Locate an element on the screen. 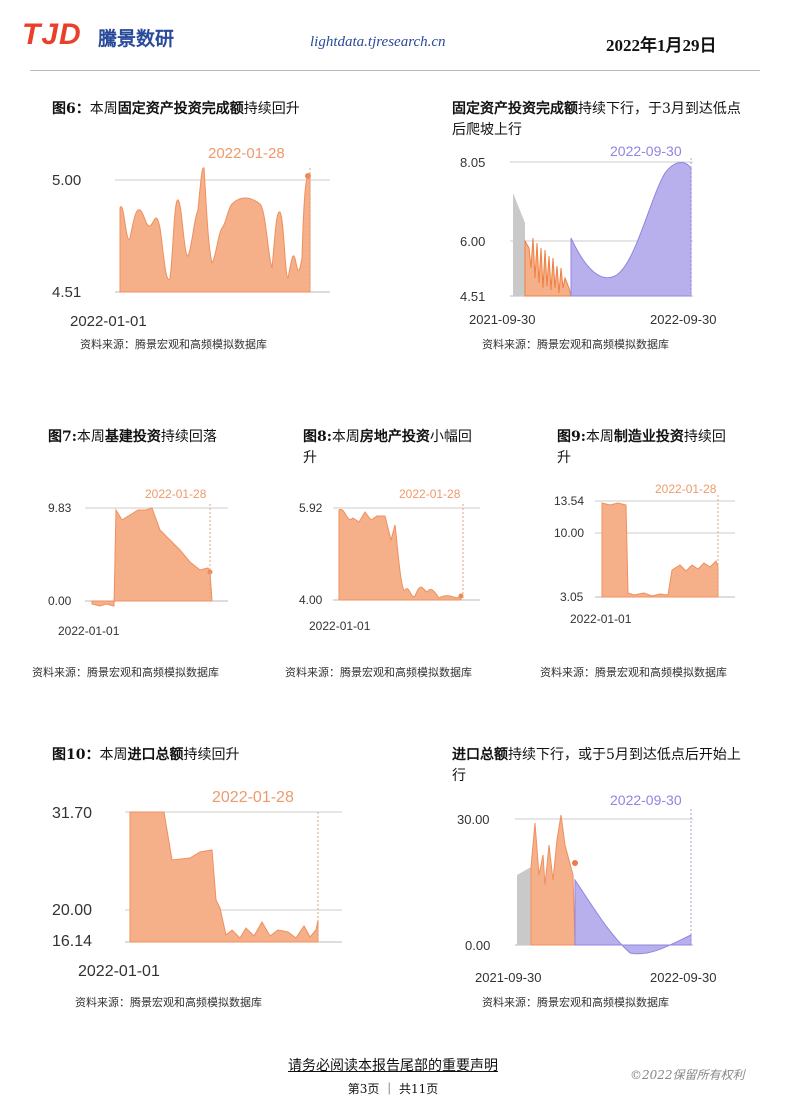 The image size is (786, 1114). fig7-xlabel: 2022-01-01 is located at coordinates (89, 631).